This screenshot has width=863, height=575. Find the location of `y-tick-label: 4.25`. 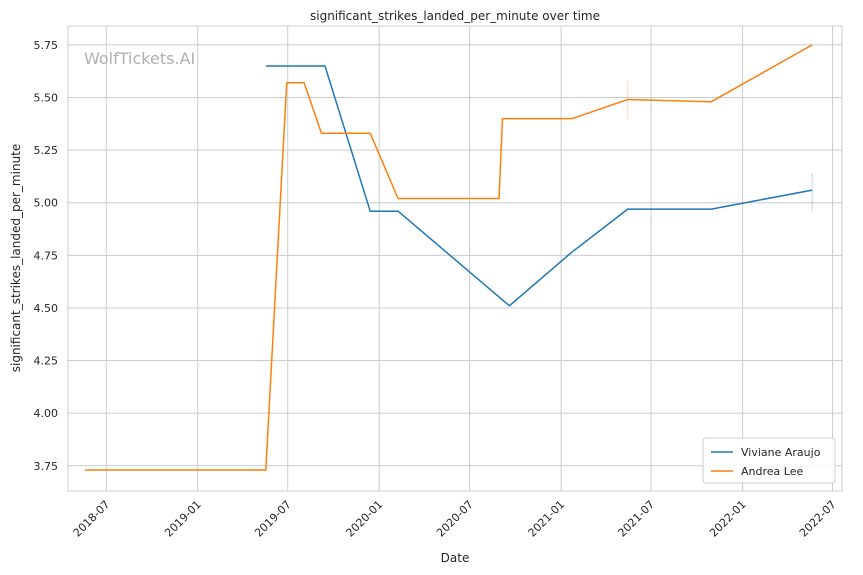

y-tick-label: 4.25 is located at coordinates (46, 361).